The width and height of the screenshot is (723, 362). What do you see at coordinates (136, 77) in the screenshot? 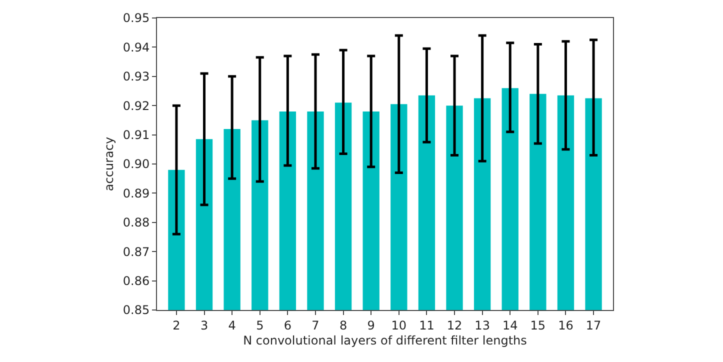
I see `y-tick-label: 0.93` at bounding box center [136, 77].